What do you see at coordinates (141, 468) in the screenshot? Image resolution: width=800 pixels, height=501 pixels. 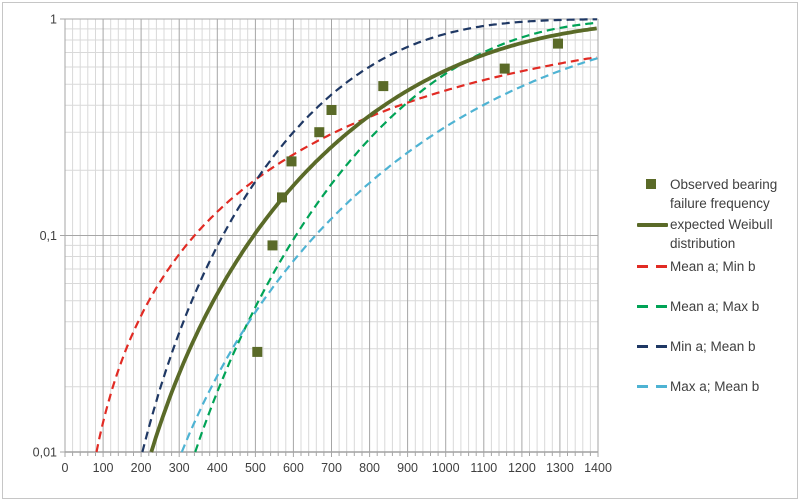 I see `x-tick-label: 200` at bounding box center [141, 468].